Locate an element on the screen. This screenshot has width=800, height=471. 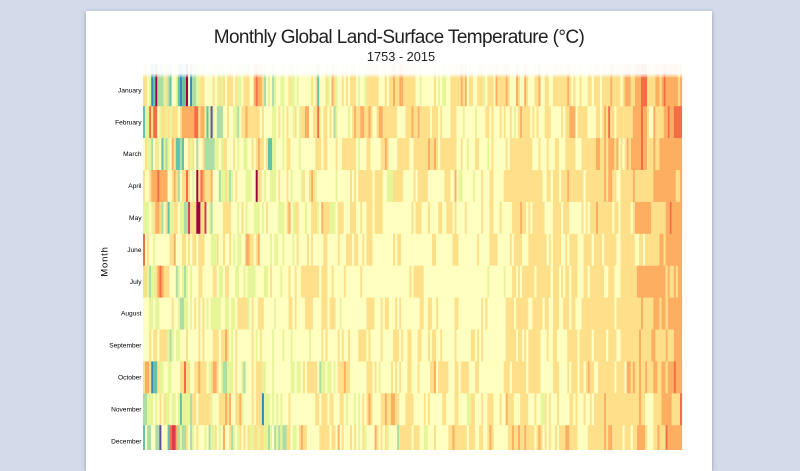
svg-text: June is located at coordinates (134, 250).